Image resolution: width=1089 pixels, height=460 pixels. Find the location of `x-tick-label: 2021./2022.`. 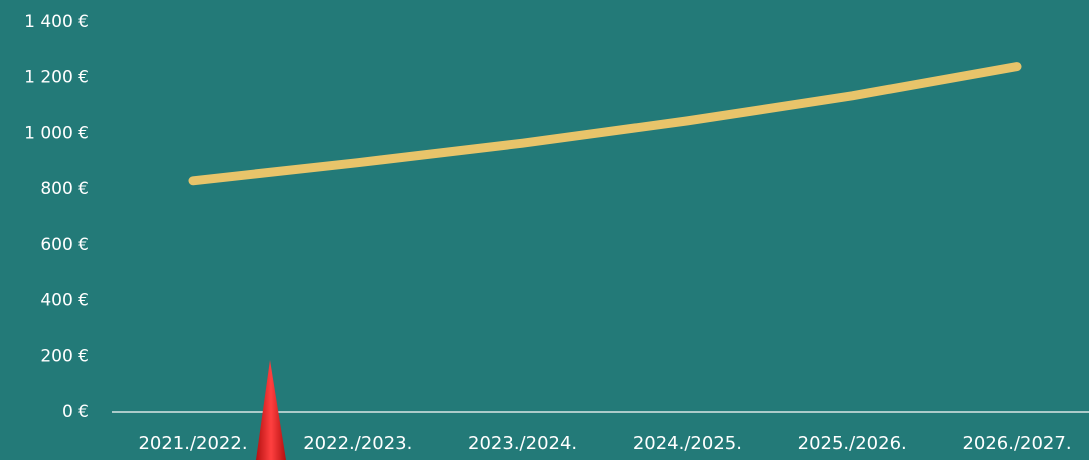

x-tick-label: 2021./2022. is located at coordinates (192, 443).